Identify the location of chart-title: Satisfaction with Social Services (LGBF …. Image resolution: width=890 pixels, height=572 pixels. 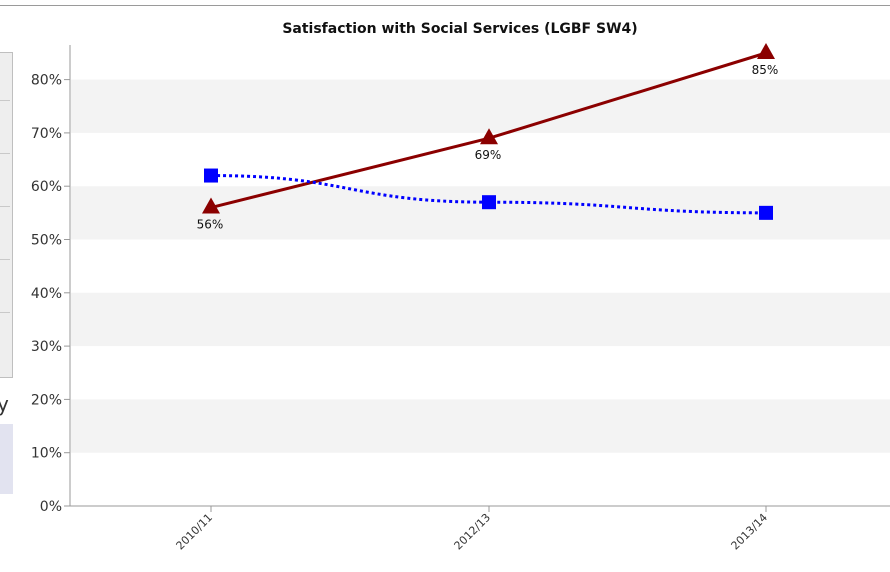
(459, 29).